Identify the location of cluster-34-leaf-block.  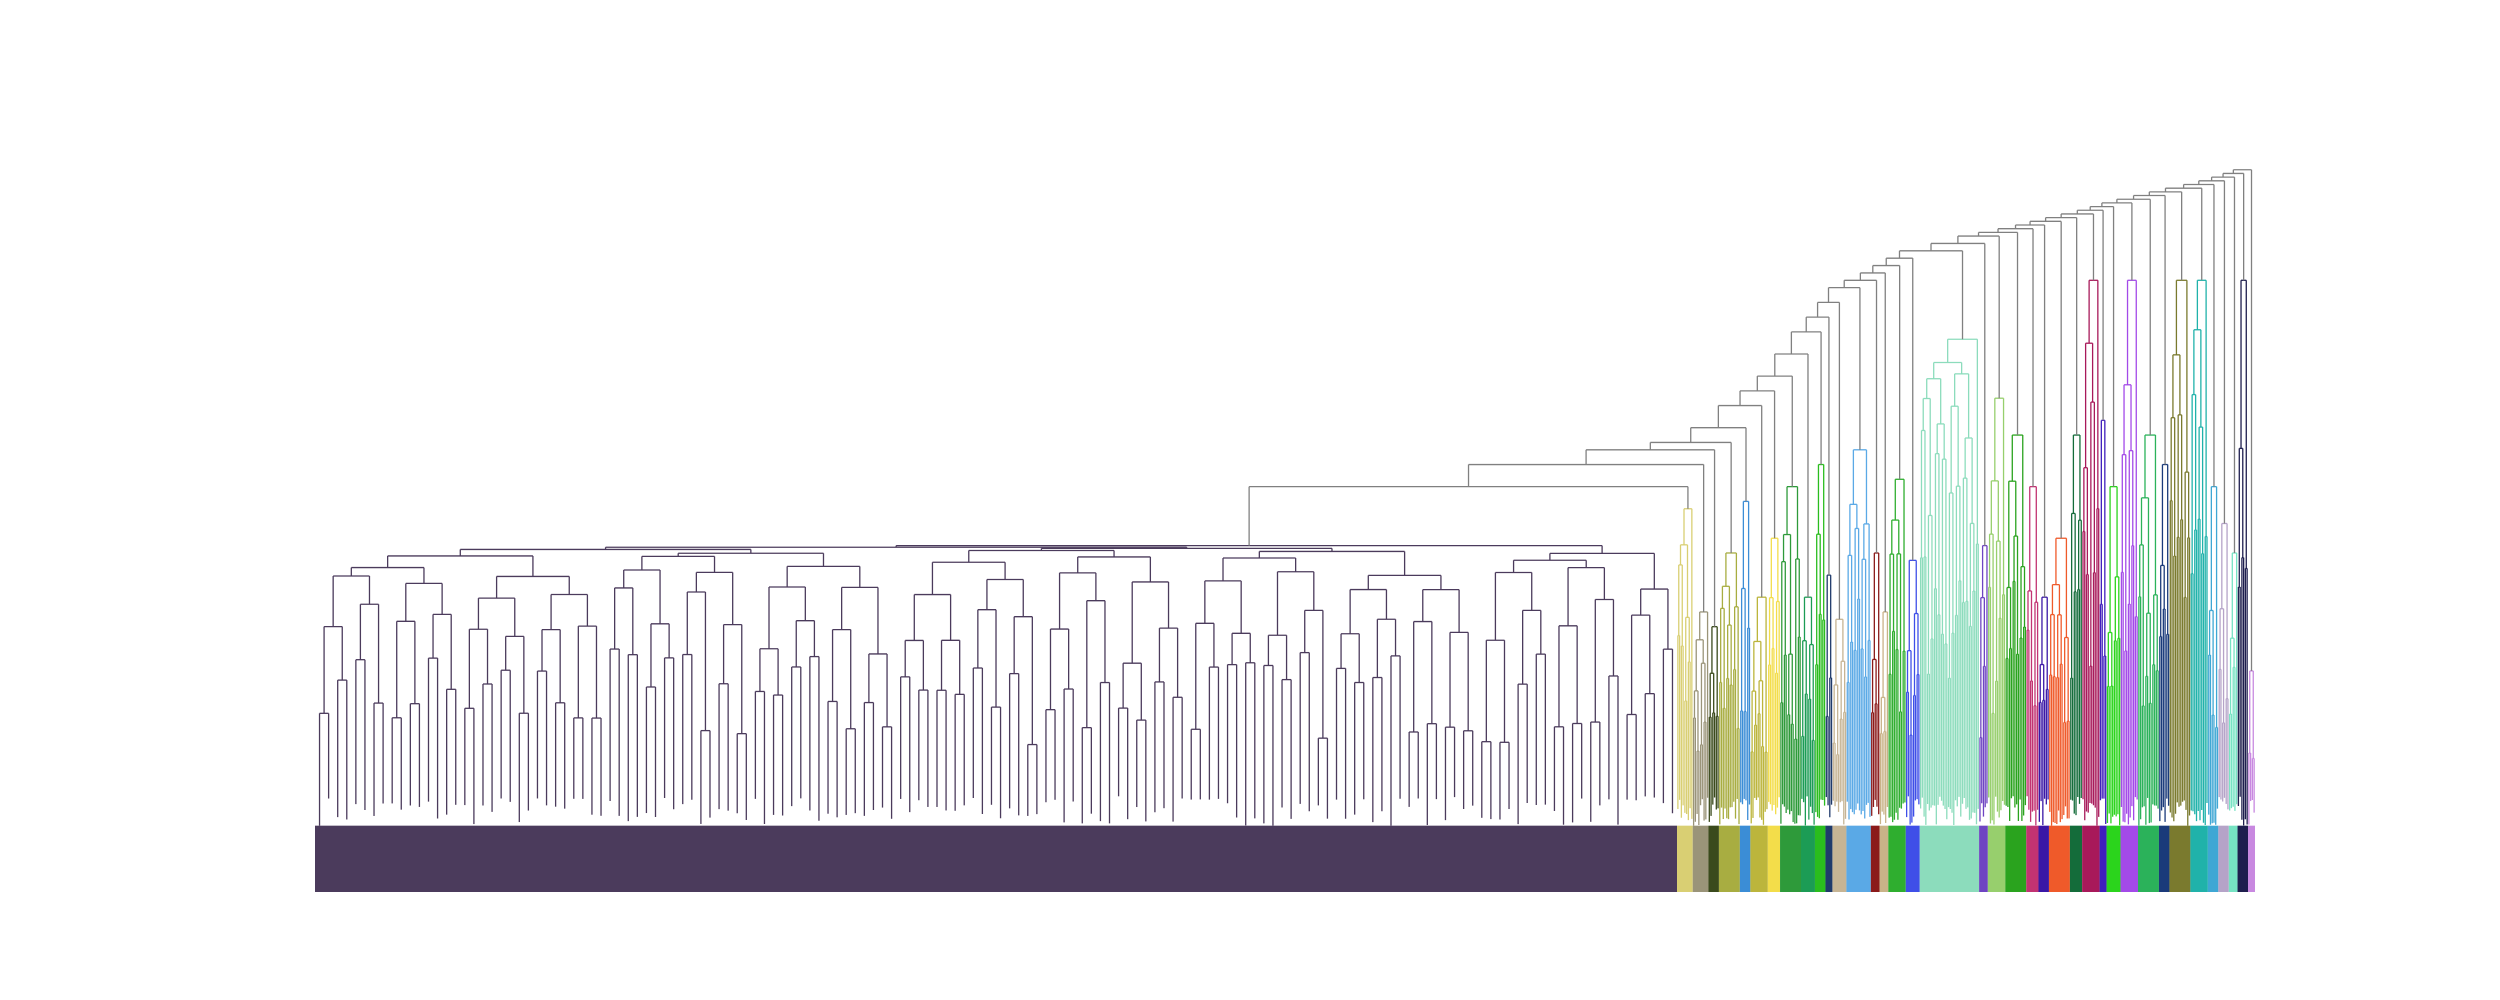
(2213, 858).